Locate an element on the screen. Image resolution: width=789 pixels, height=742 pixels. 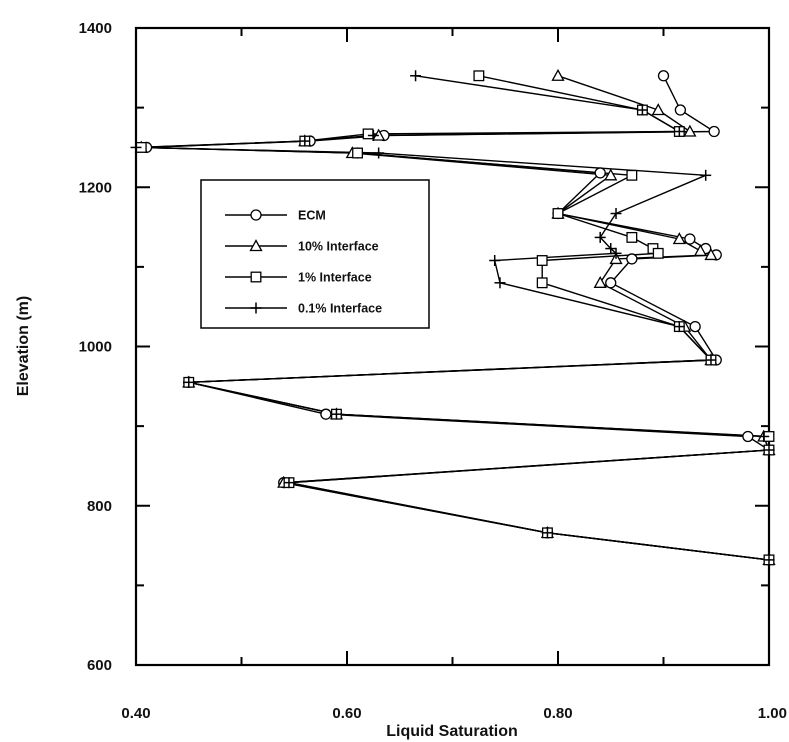
legend-marker-1-interface is located at coordinates (256, 277).